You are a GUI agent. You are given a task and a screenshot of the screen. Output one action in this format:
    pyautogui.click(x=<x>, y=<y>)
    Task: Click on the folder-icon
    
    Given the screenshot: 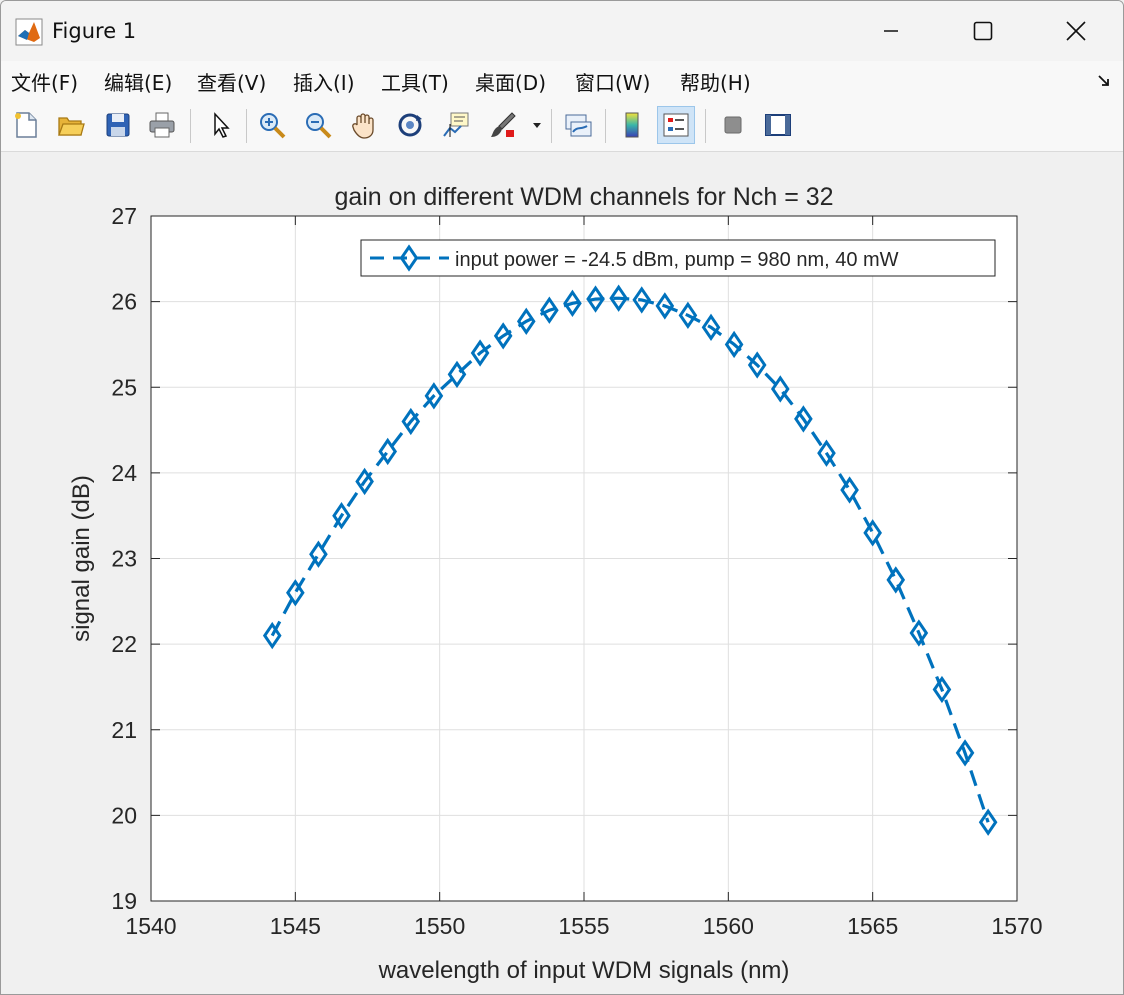 What is the action you would take?
    pyautogui.click(x=71, y=126)
    